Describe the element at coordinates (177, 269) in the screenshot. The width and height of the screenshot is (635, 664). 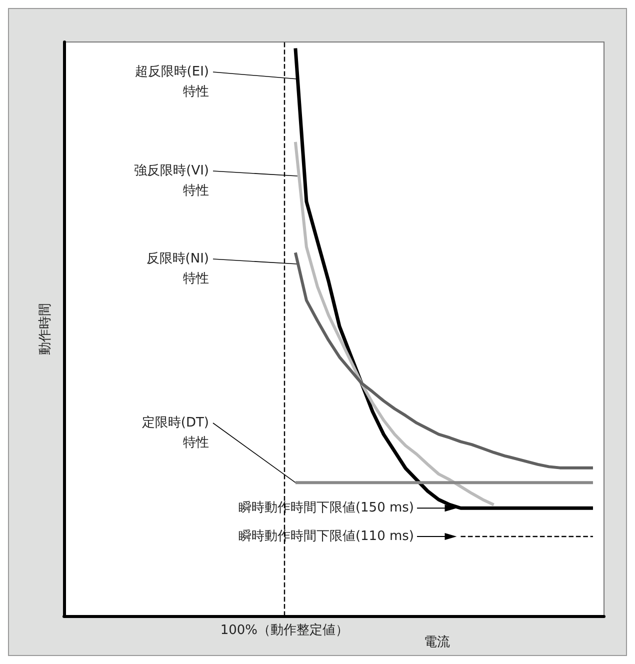
I see `text: 反限時(NI) 特性` at that location.